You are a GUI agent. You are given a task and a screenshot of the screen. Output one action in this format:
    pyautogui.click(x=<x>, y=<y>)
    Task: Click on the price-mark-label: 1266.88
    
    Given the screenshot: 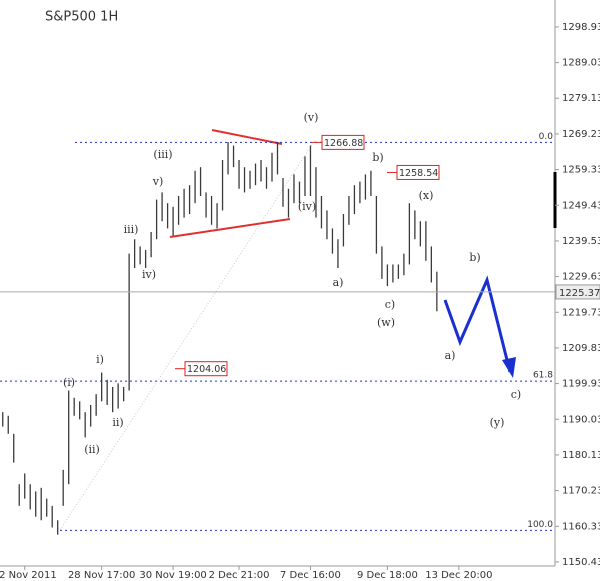 What is the action you would take?
    pyautogui.click(x=343, y=143)
    